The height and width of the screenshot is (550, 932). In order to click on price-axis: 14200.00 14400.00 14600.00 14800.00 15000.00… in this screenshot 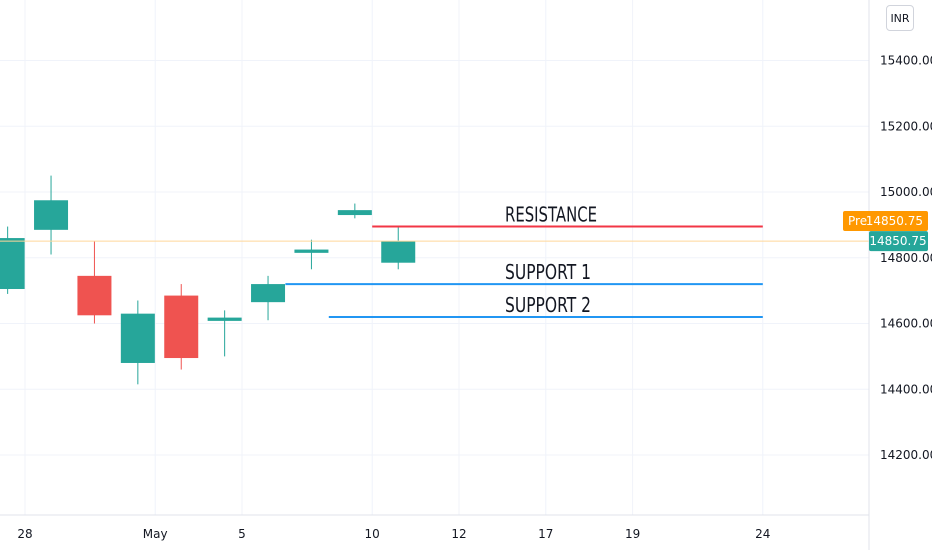, I will do `click(906, 258)`.